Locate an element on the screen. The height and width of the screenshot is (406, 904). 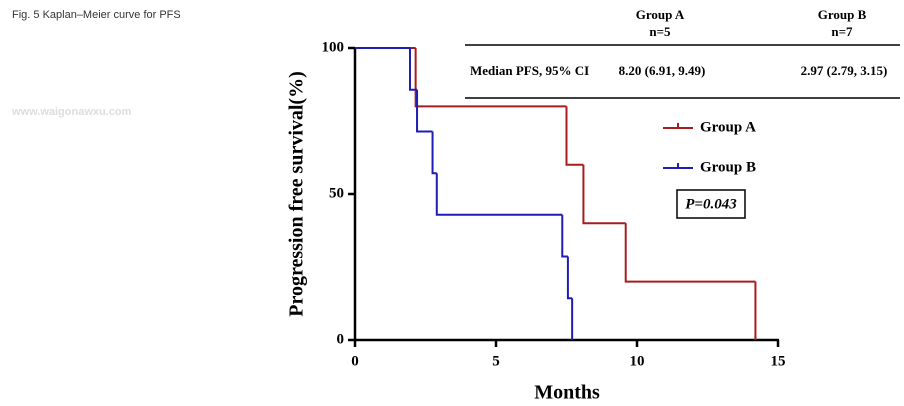
table-cell: 8.20 (6.91, 9.49) is located at coordinates (662, 70).